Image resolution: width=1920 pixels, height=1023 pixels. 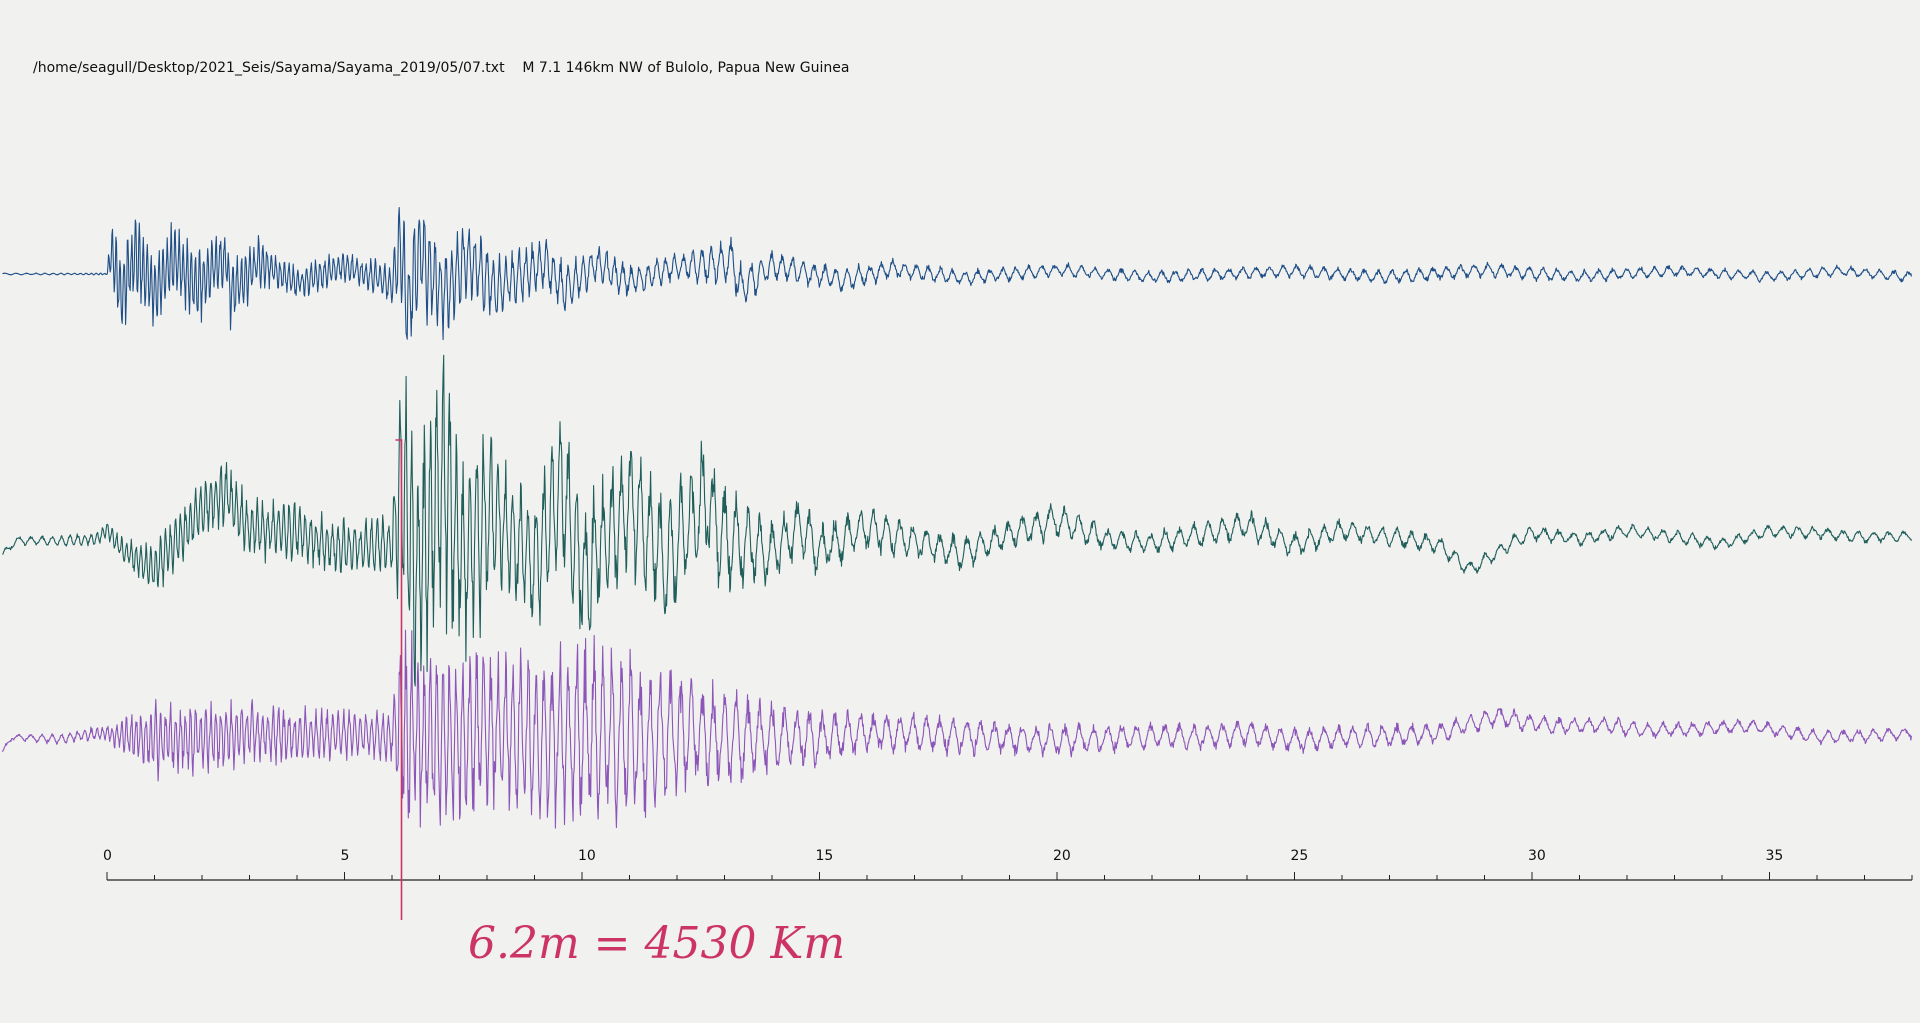 What do you see at coordinates (1775, 856) in the screenshot?
I see `tick-label: 35` at bounding box center [1775, 856].